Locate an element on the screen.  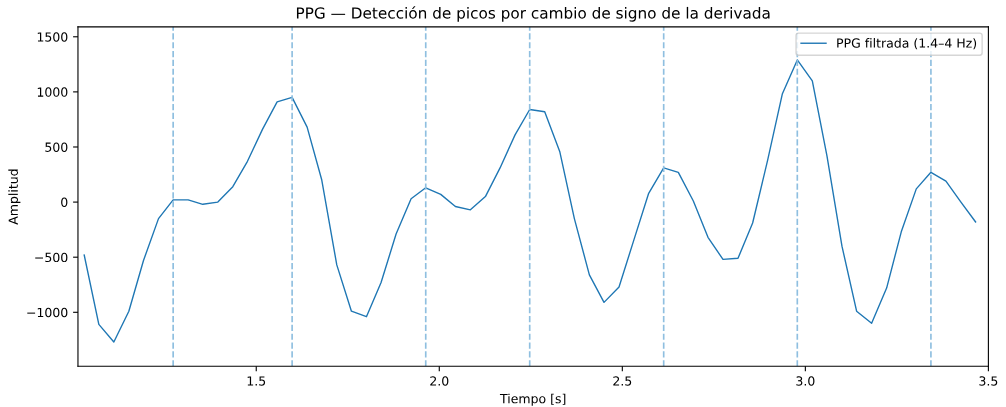
y-tick-label: 500 is located at coordinates (56, 147).